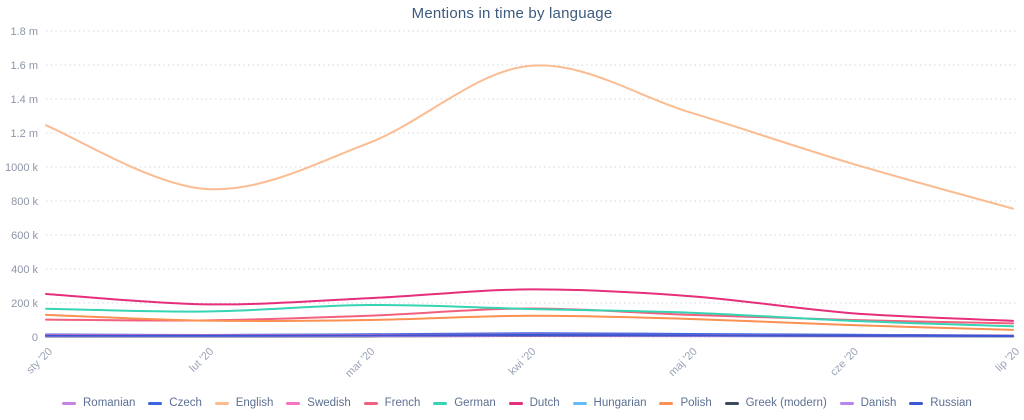  Describe the element at coordinates (185, 403) in the screenshot. I see `legend-label: Czech` at that location.